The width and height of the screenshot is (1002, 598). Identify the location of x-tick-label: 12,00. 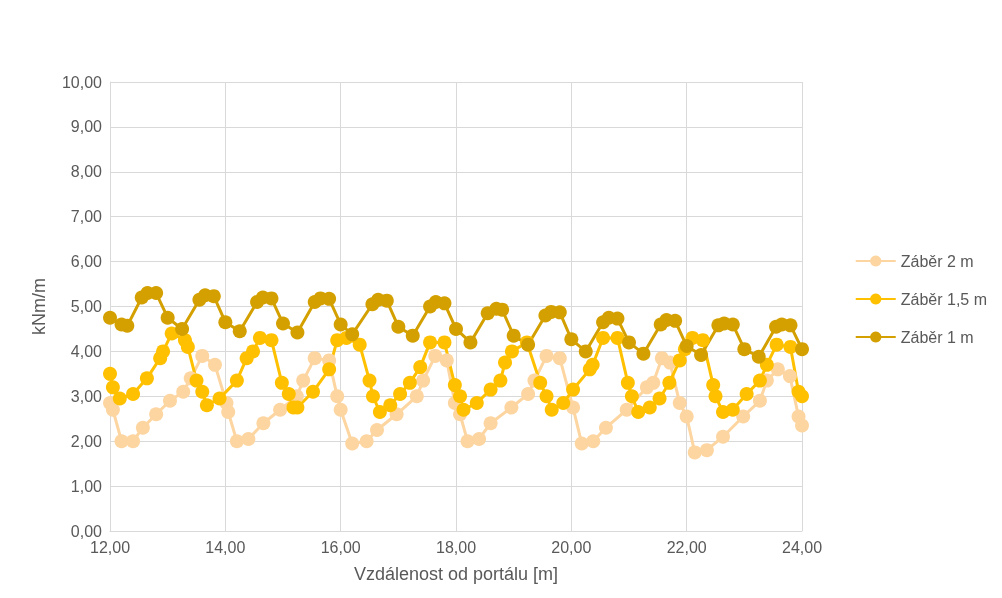
(110, 547).